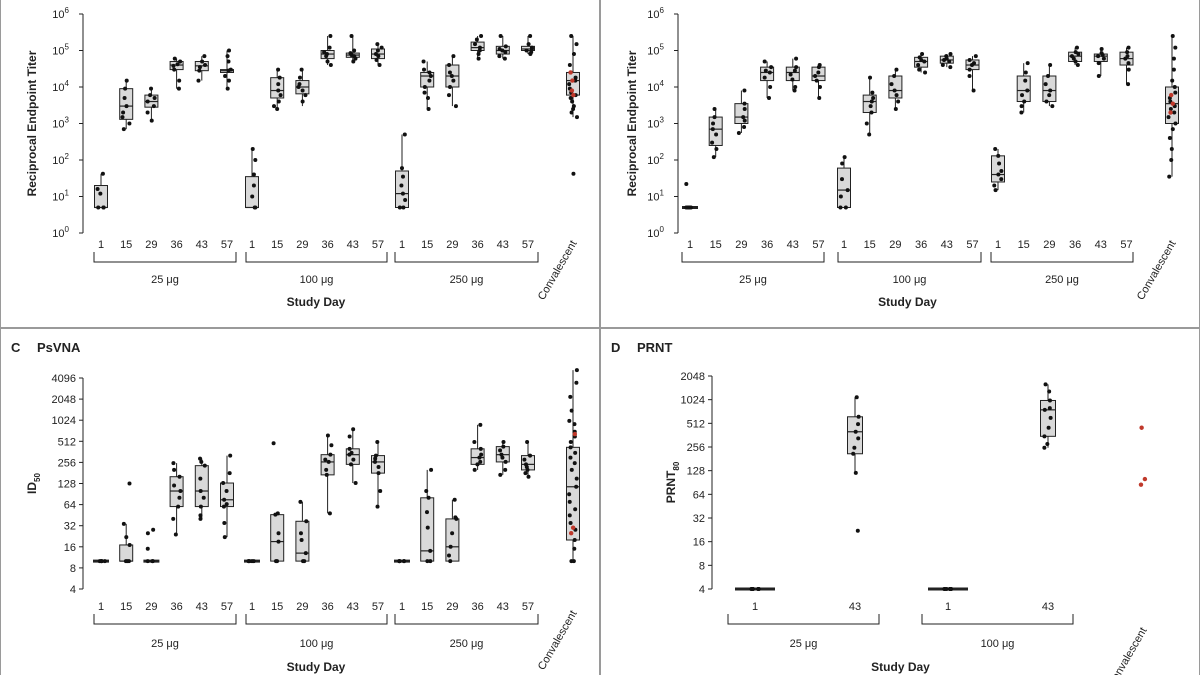 The height and width of the screenshot is (675, 1200). What do you see at coordinates (696, 448) in the screenshot?
I see `y-tick-label: 256` at bounding box center [696, 448].